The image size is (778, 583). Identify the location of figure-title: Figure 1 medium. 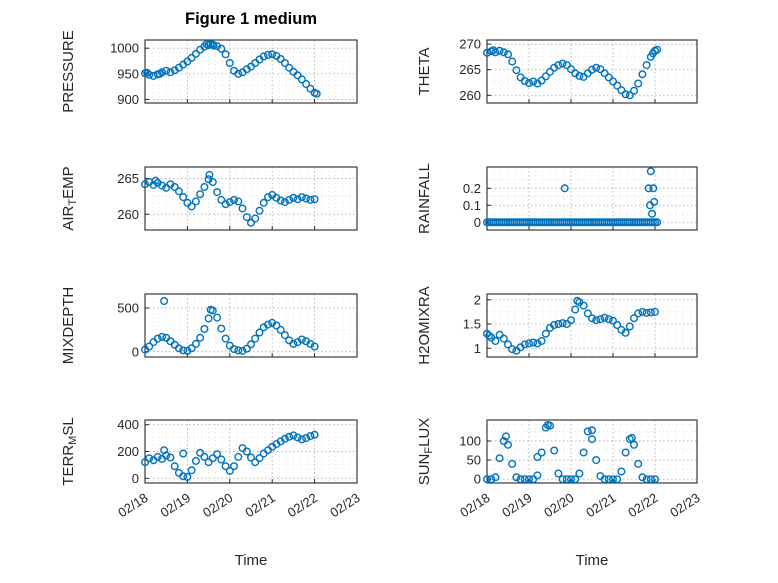
(251, 19).